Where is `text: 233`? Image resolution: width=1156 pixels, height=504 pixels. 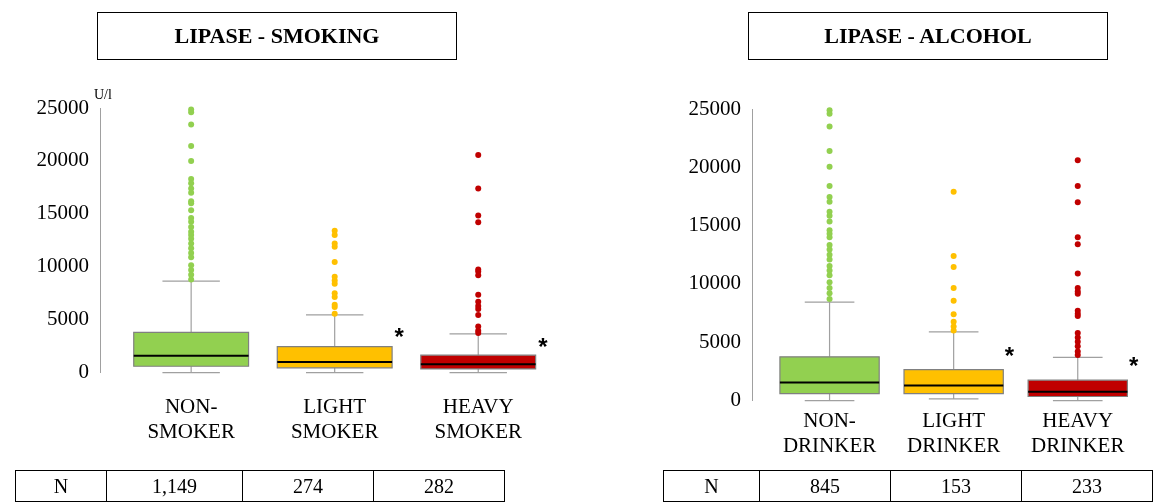
text: 233 is located at coordinates (1087, 486).